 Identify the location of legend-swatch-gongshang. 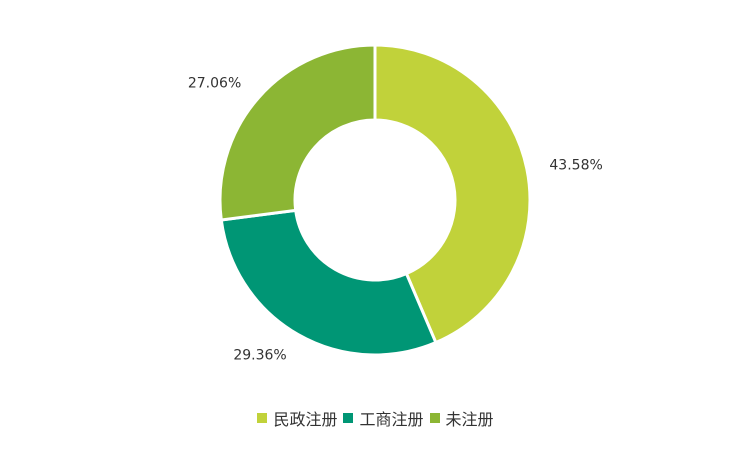
(348, 418).